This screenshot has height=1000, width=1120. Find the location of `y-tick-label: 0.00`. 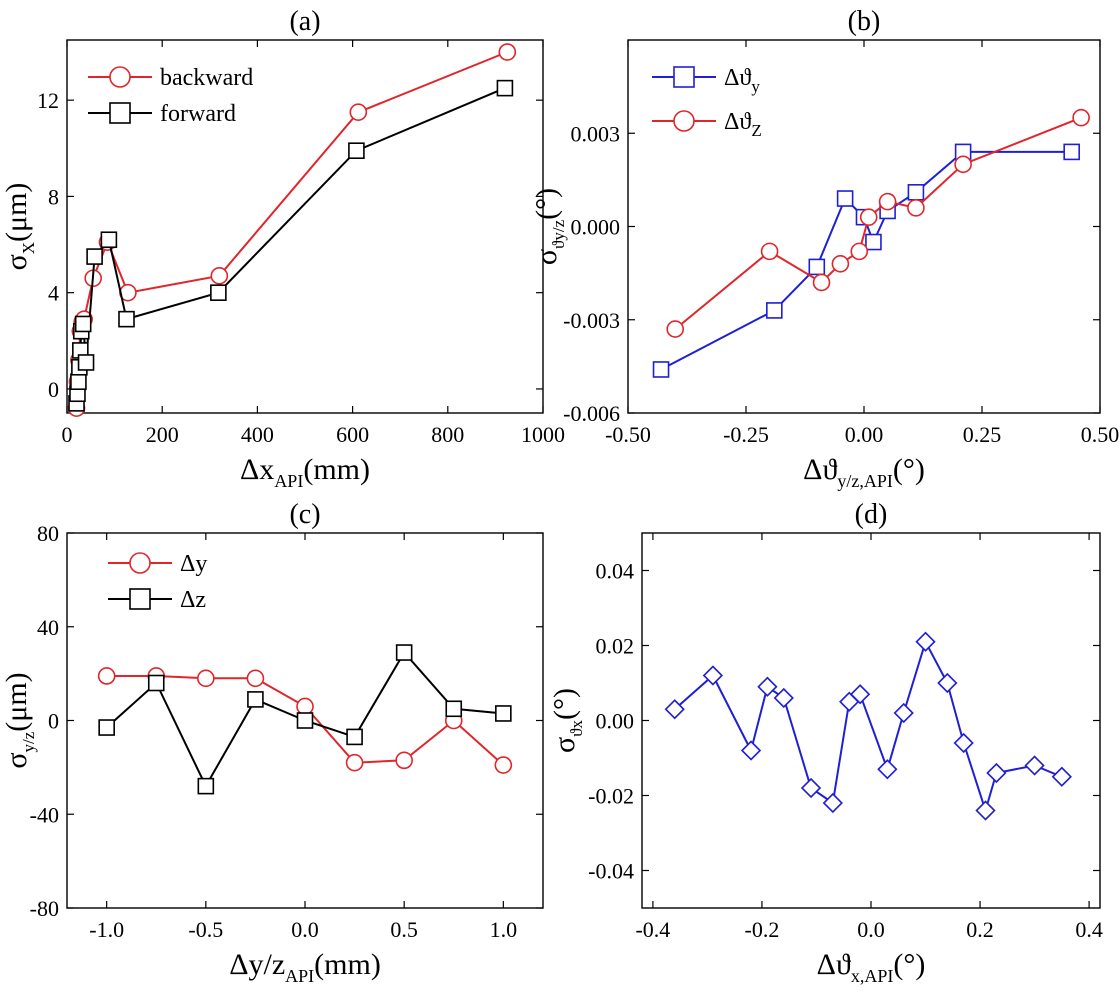

y-tick-label: 0.00 is located at coordinates (615, 721).